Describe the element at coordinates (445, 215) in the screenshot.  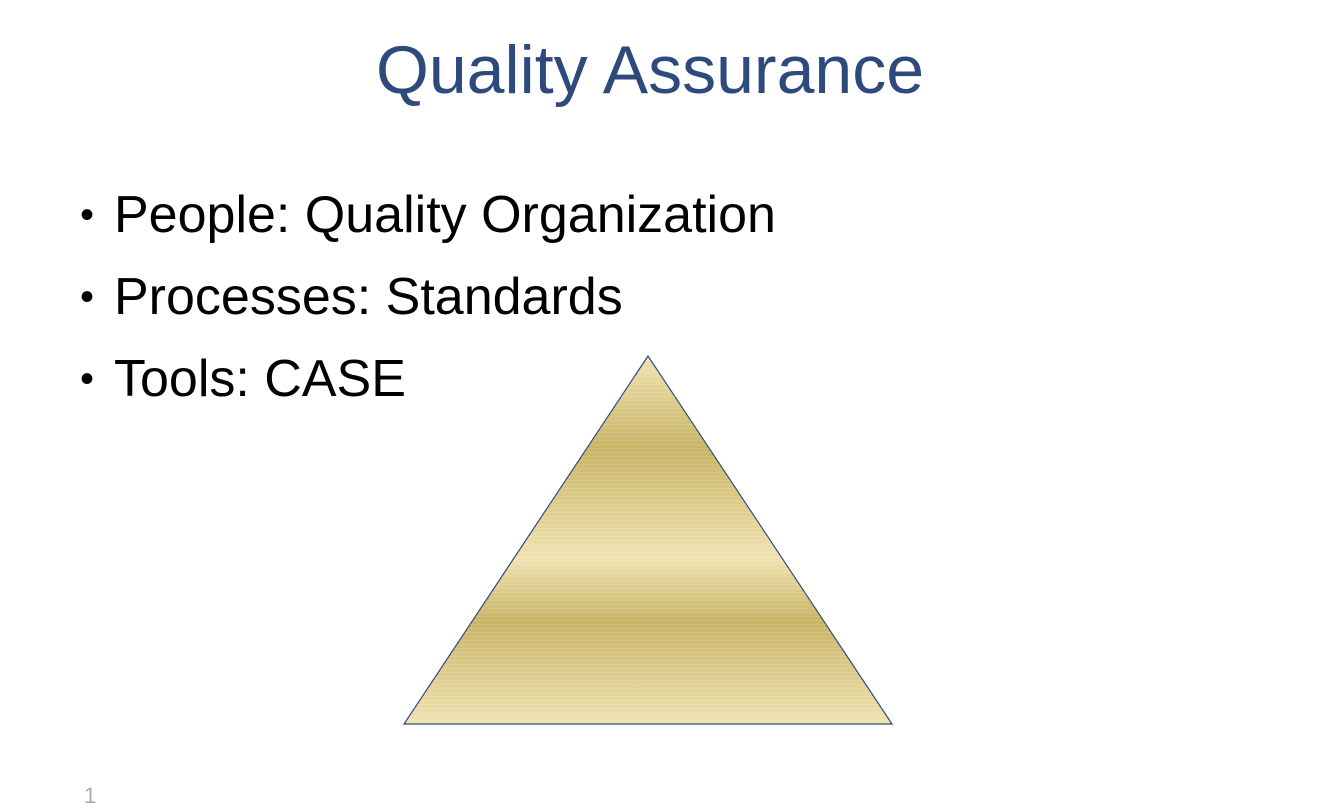
I see `bullet-text: People: Quality Organization` at that location.